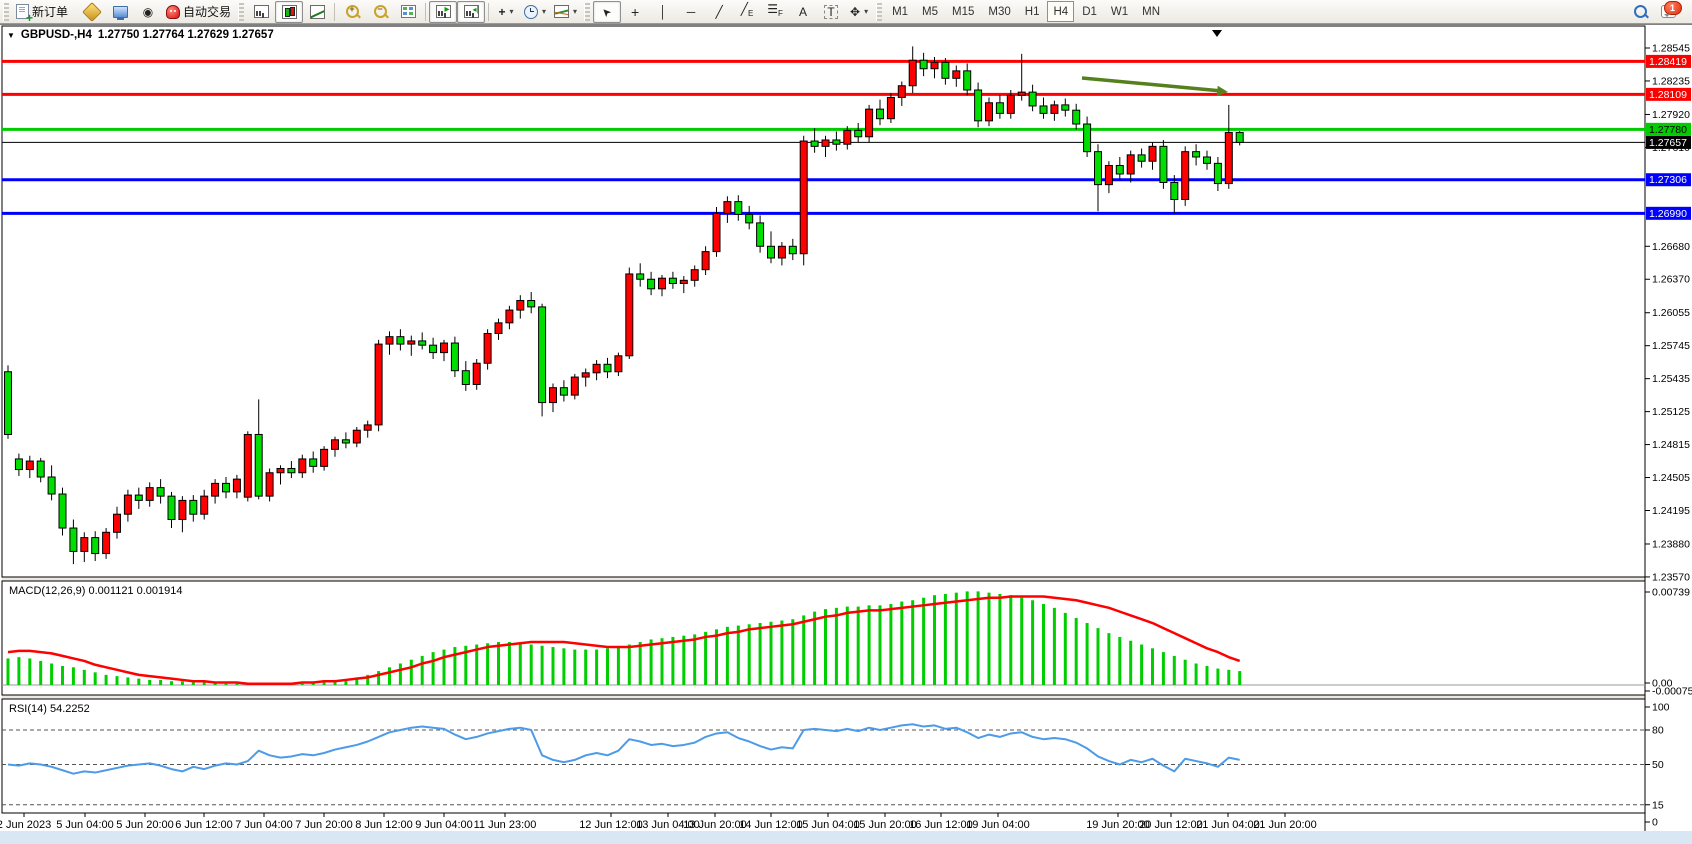 The height and width of the screenshot is (844, 1692). Describe the element at coordinates (185, 35) in the screenshot. I see `chart-ohlc-values: 1.27750 1.27764 1.27629 1.27657` at that location.